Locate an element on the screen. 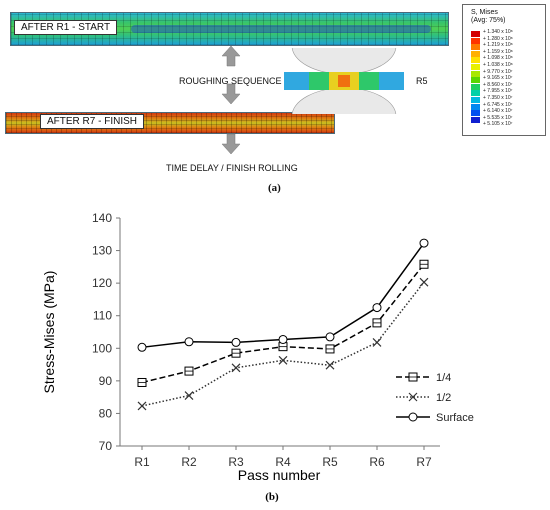 Image resolution: width=550 pixels, height=510 pixels. finish-rolling-label: TIME DELAY / FINISH ROLLING is located at coordinates (232, 168).